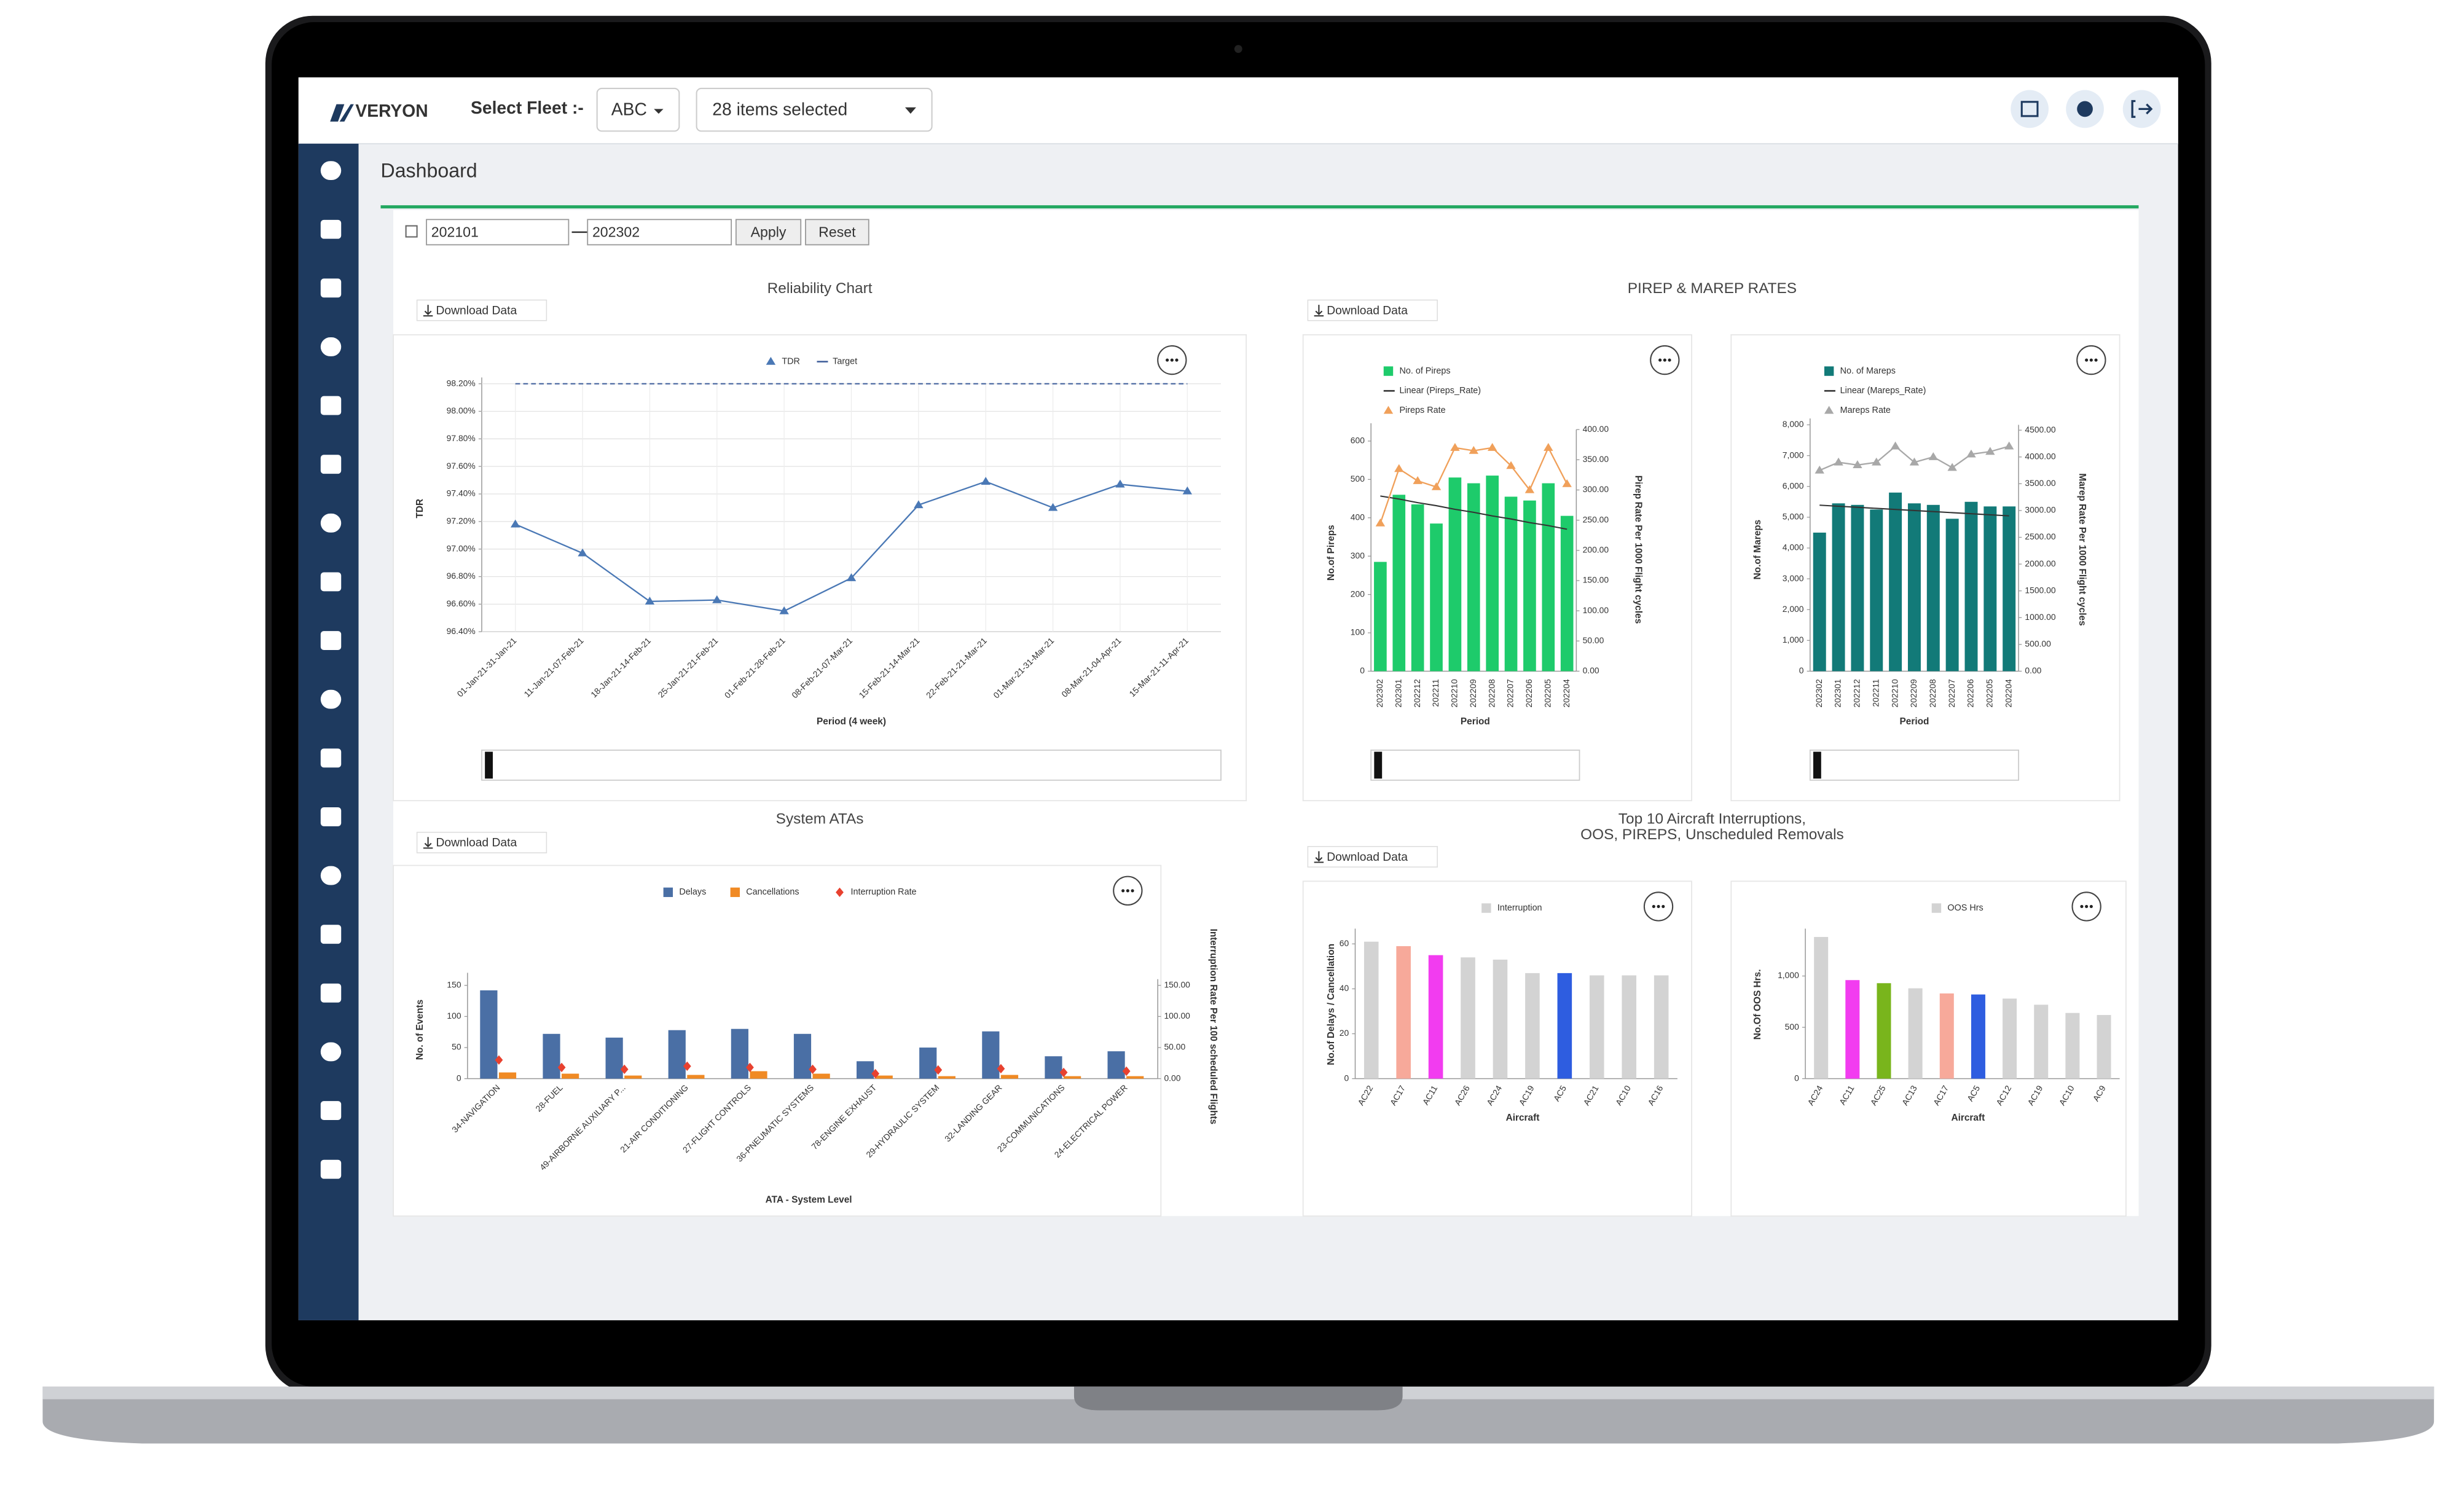 The height and width of the screenshot is (1512, 2464). What do you see at coordinates (772, 892) in the screenshot?
I see `legend-label: Cancellations` at bounding box center [772, 892].